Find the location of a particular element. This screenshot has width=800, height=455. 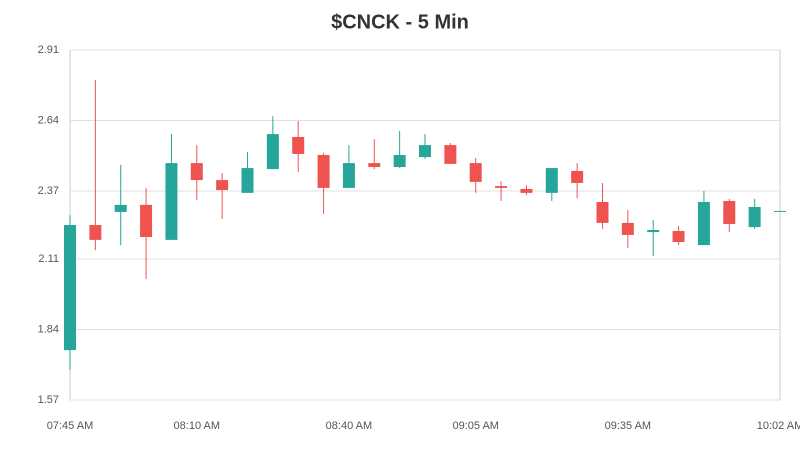

x-tick-label: 07:45 AM is located at coordinates (70, 426).